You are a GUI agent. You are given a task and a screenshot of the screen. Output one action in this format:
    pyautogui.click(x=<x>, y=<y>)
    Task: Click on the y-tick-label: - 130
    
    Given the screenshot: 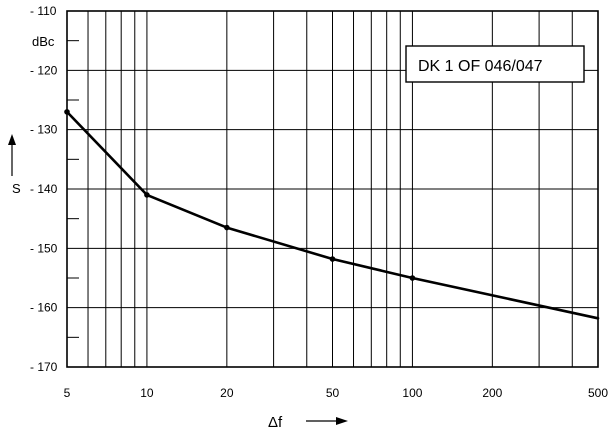 What is the action you would take?
    pyautogui.click(x=44, y=130)
    